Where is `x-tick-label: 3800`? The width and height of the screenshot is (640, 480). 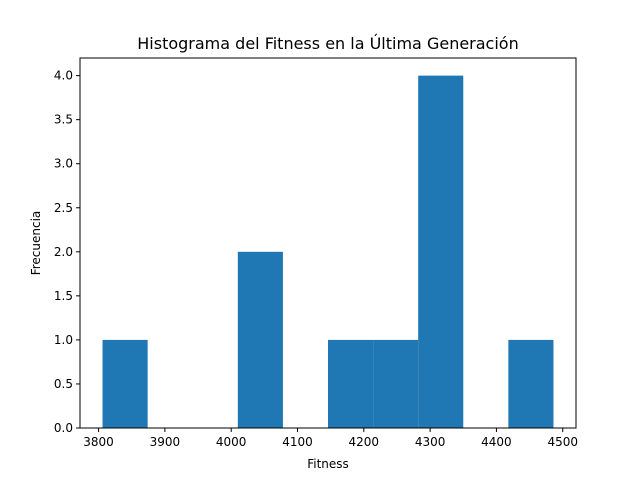
x-tick-label: 3800 is located at coordinates (98, 442).